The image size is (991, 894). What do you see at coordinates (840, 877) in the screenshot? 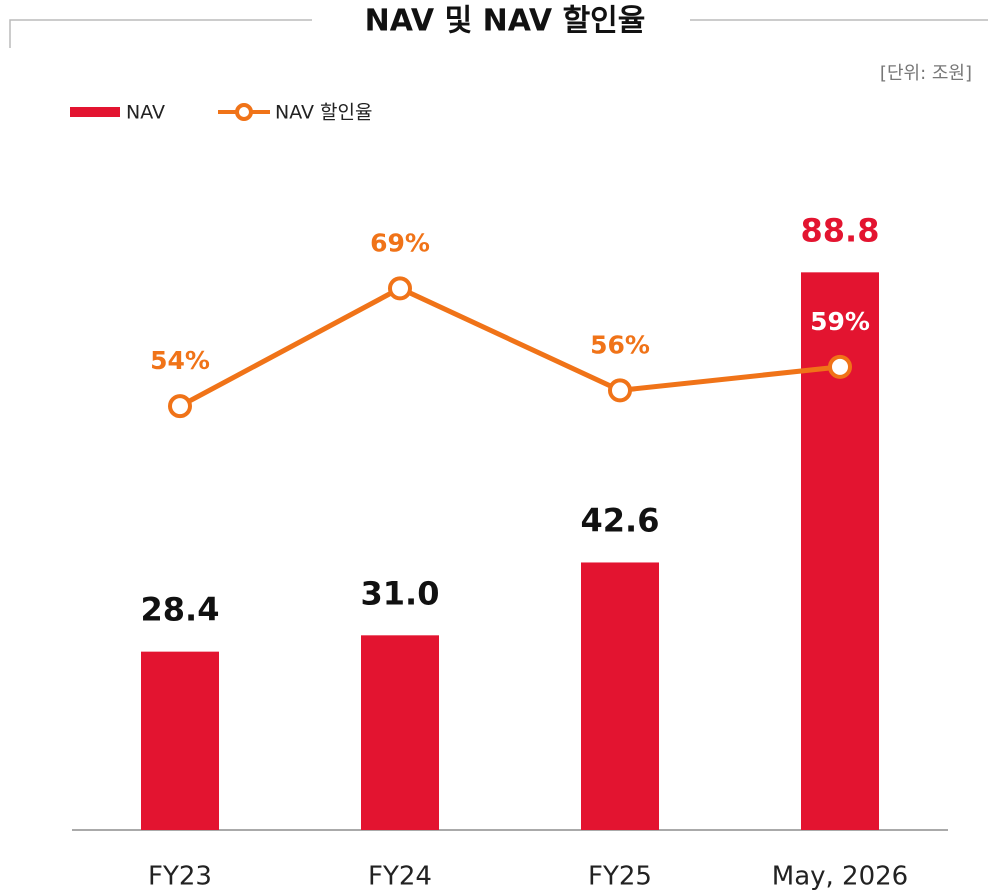
I see `x-tick-label: May, 2026` at bounding box center [840, 877].